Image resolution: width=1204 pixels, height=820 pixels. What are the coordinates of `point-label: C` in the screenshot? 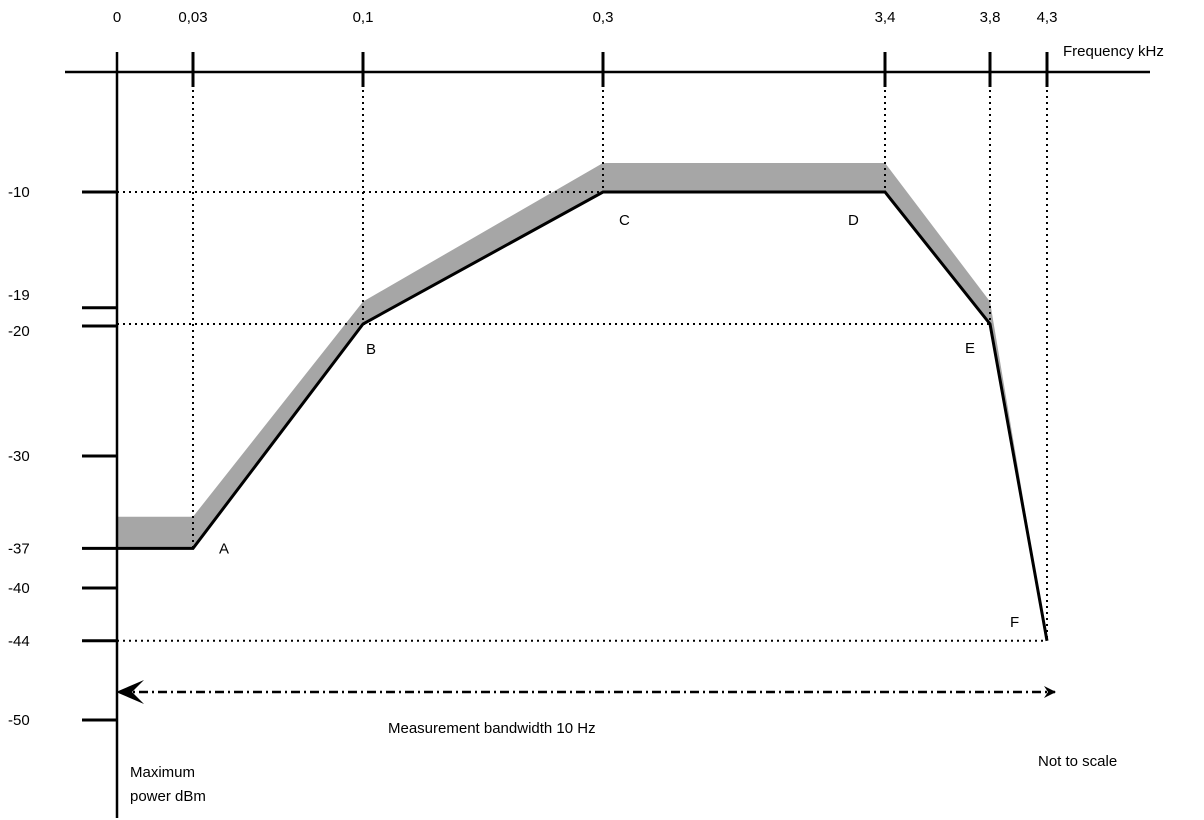 It's located at (624, 220).